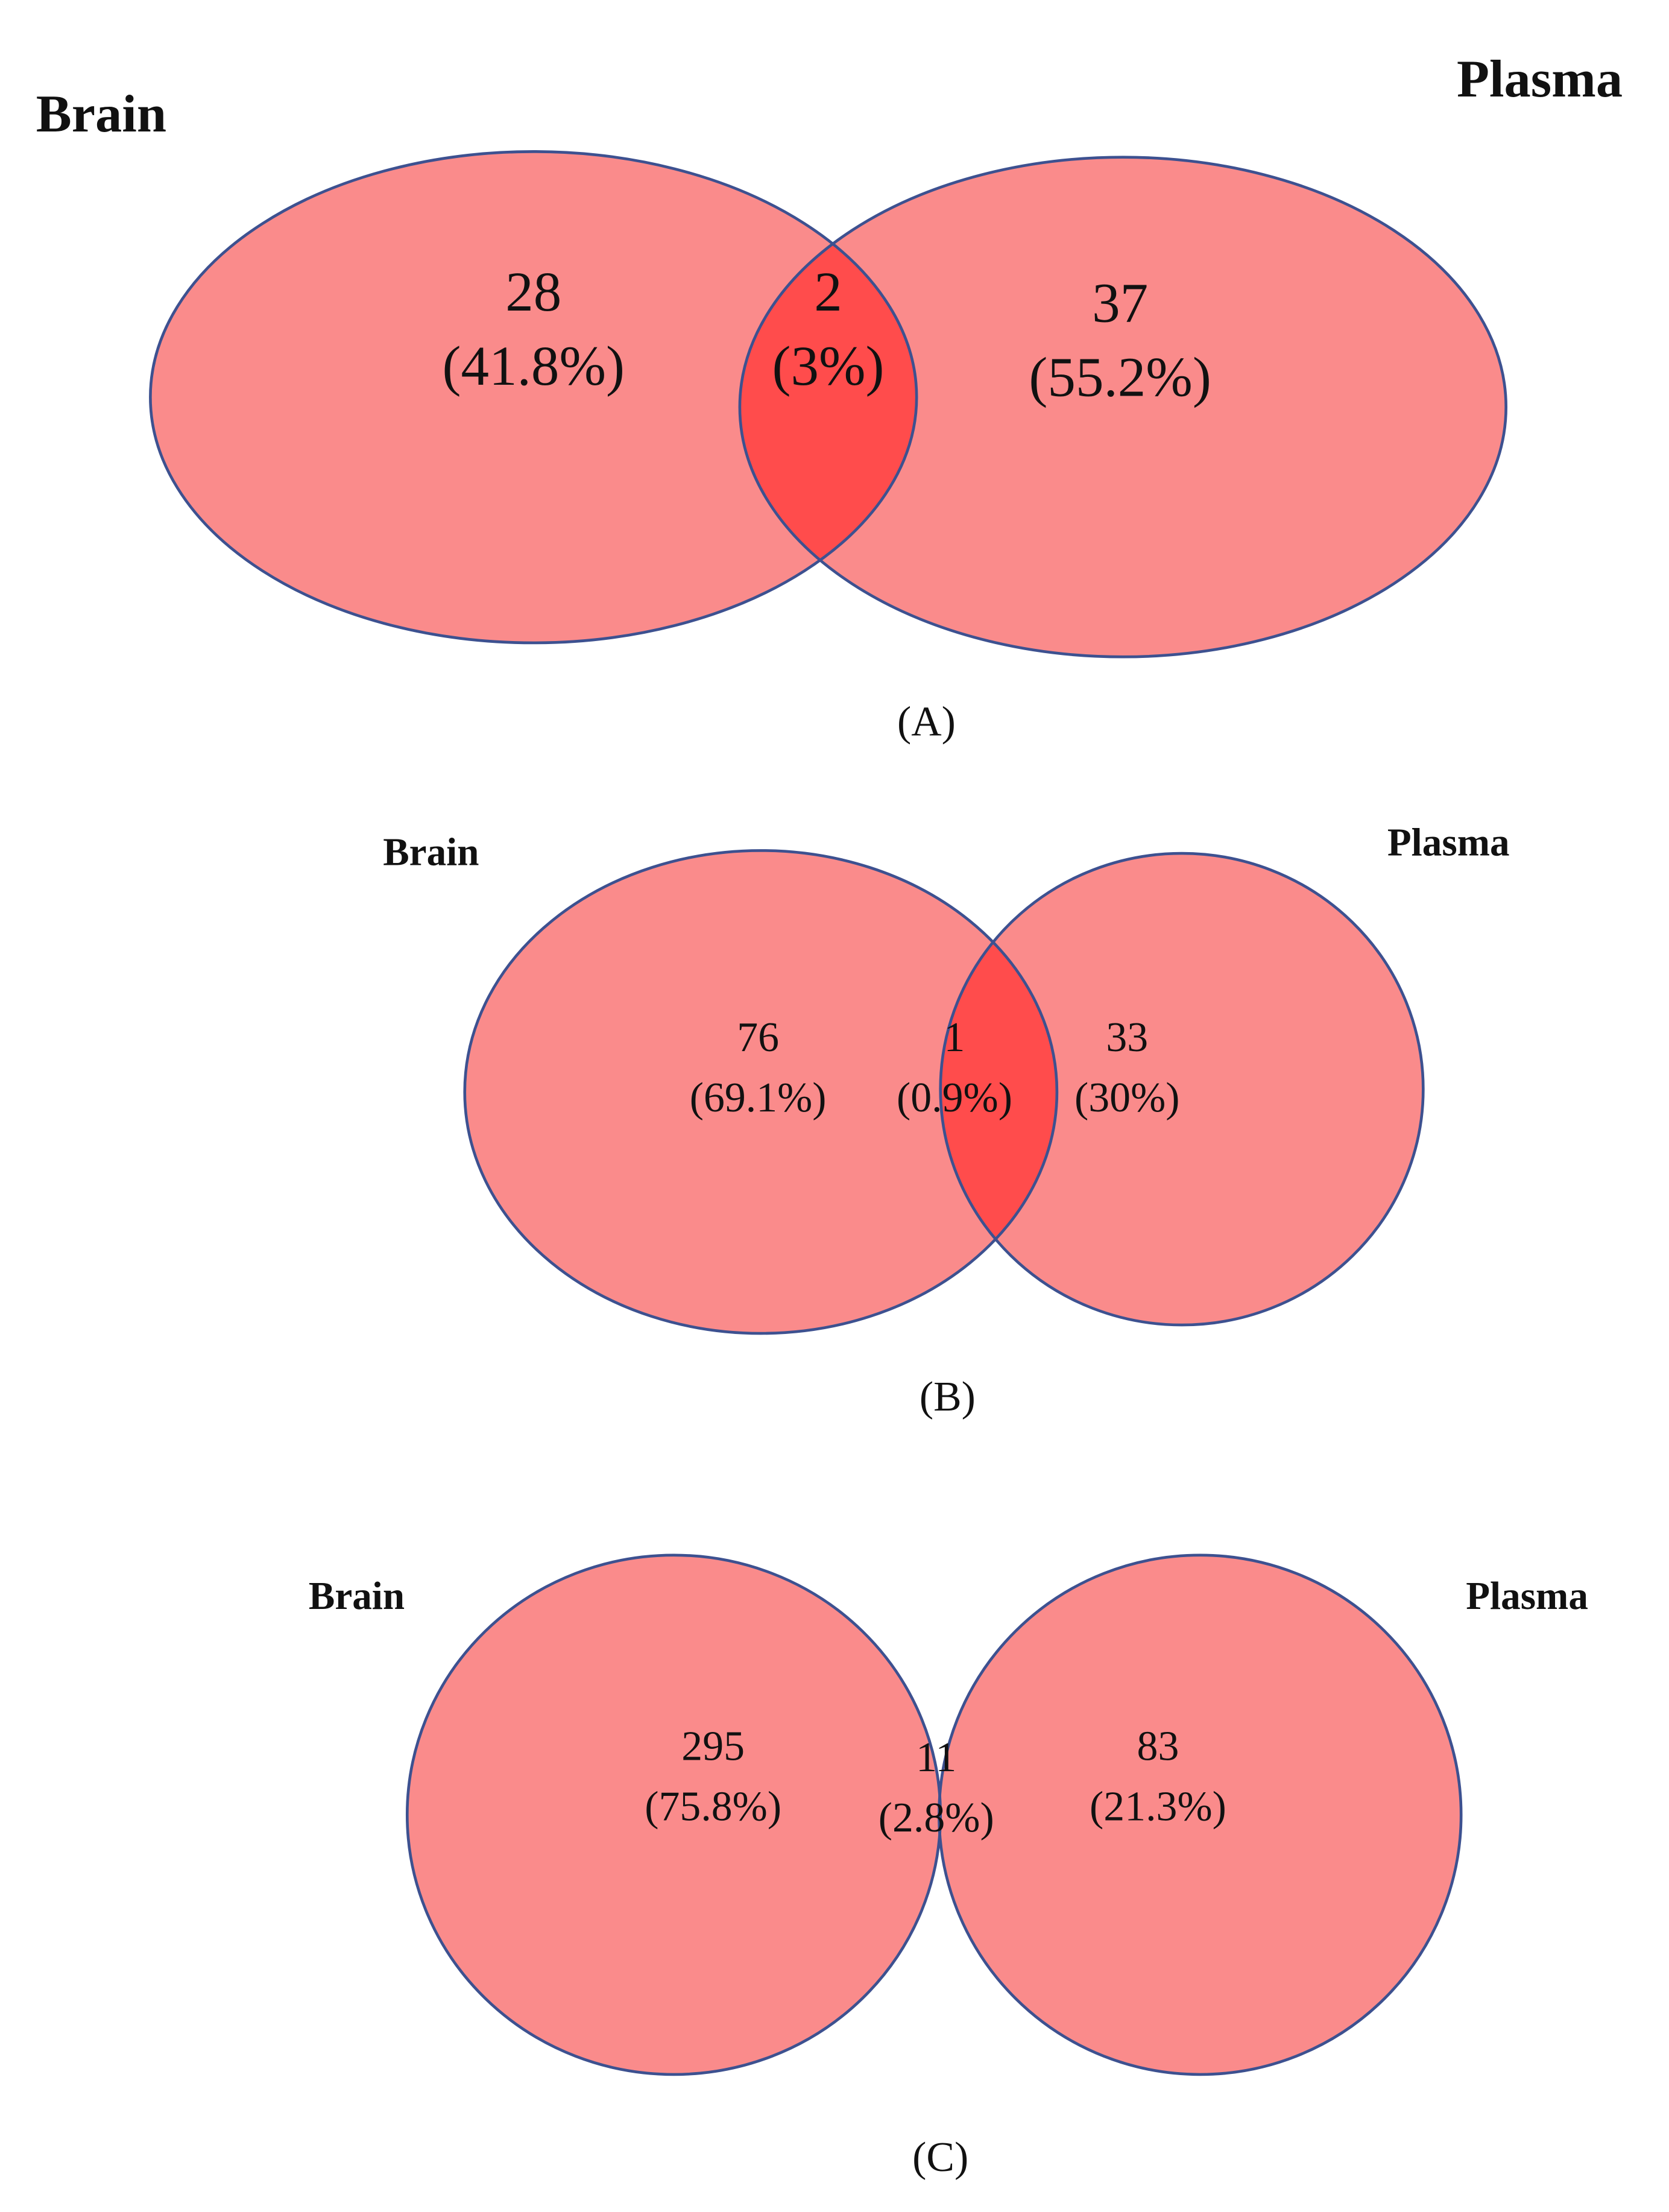  What do you see at coordinates (759, 1098) in the screenshot?
I see `region-percent: (69.1%)` at bounding box center [759, 1098].